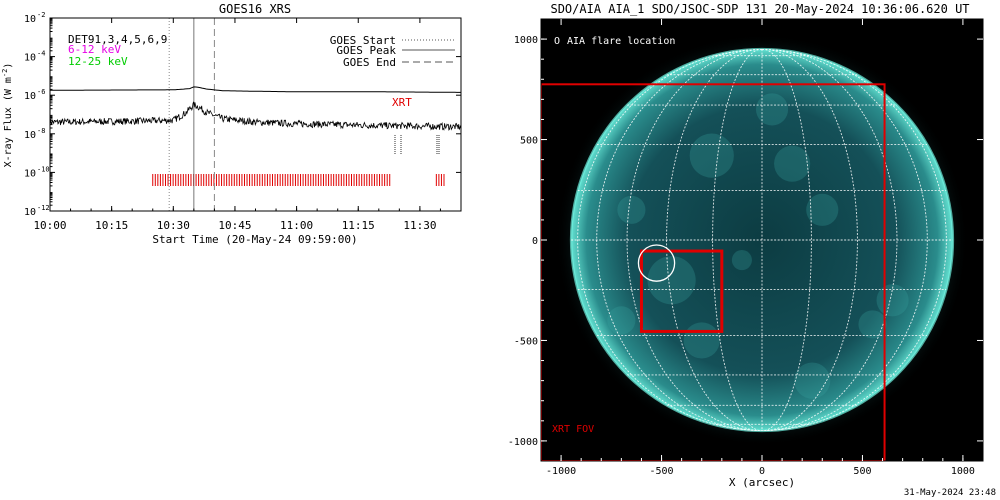 The width and height of the screenshot is (1000, 500). Describe the element at coordinates (41, 54) in the screenshot. I see `goes-y-tick-exponent: -4` at that location.